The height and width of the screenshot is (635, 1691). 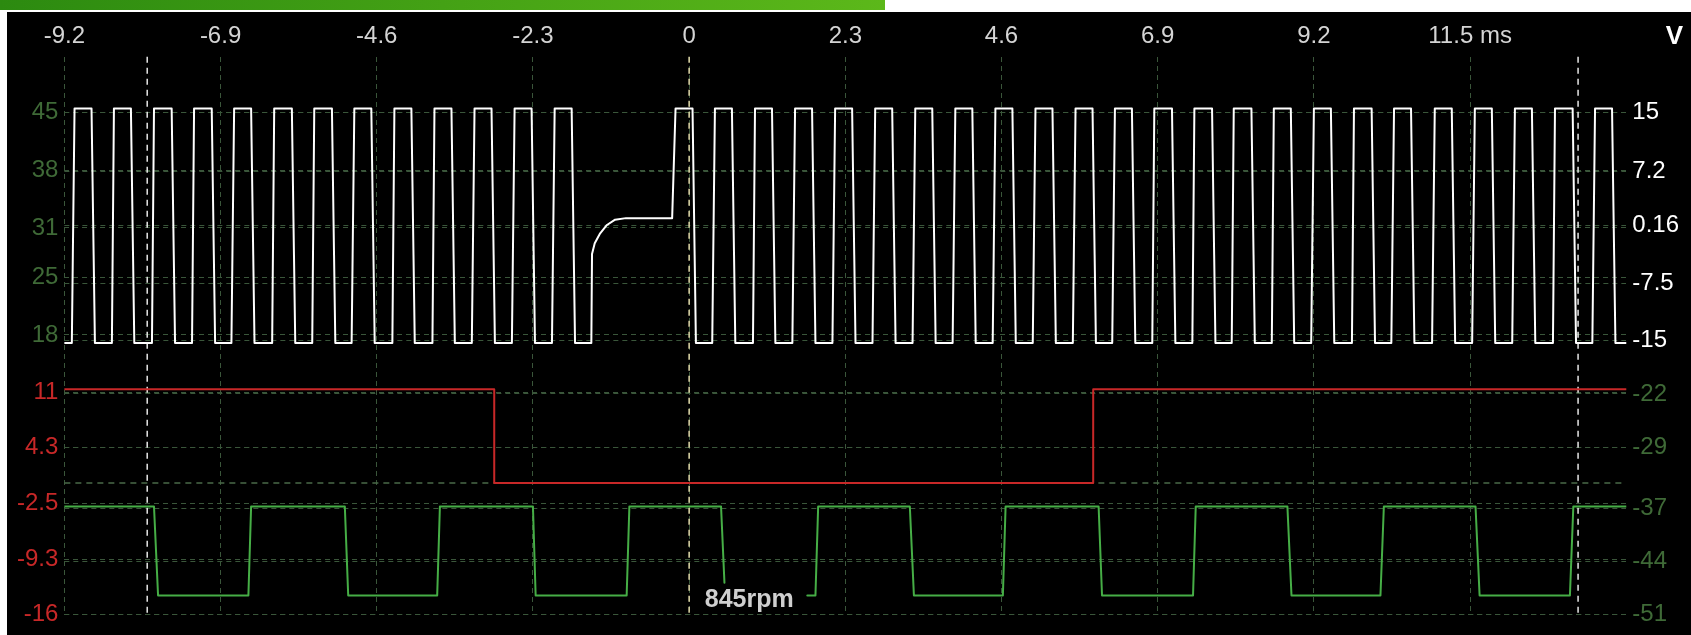 What do you see at coordinates (1649, 559) in the screenshot?
I see `y2-tick-label: -44` at bounding box center [1649, 559].